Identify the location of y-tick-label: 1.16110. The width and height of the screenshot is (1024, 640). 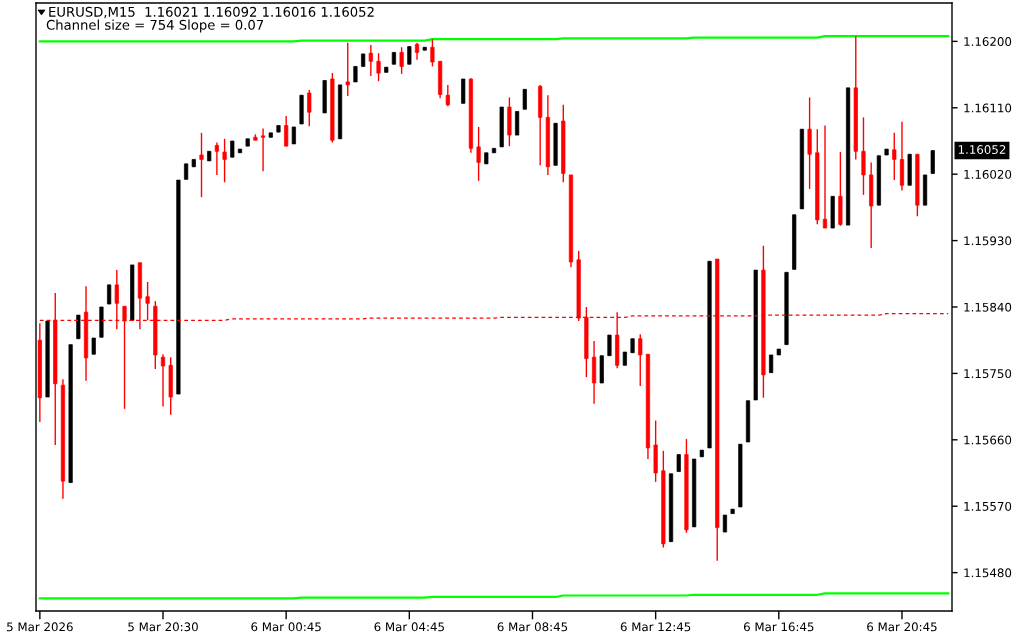
(988, 108).